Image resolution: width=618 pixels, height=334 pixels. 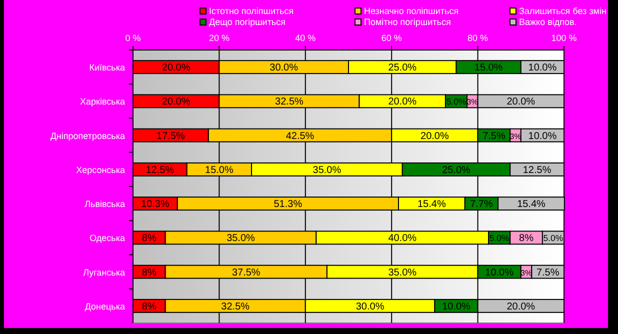 What do you see at coordinates (402, 238) in the screenshot?
I see `data-label: 40.0%` at bounding box center [402, 238].